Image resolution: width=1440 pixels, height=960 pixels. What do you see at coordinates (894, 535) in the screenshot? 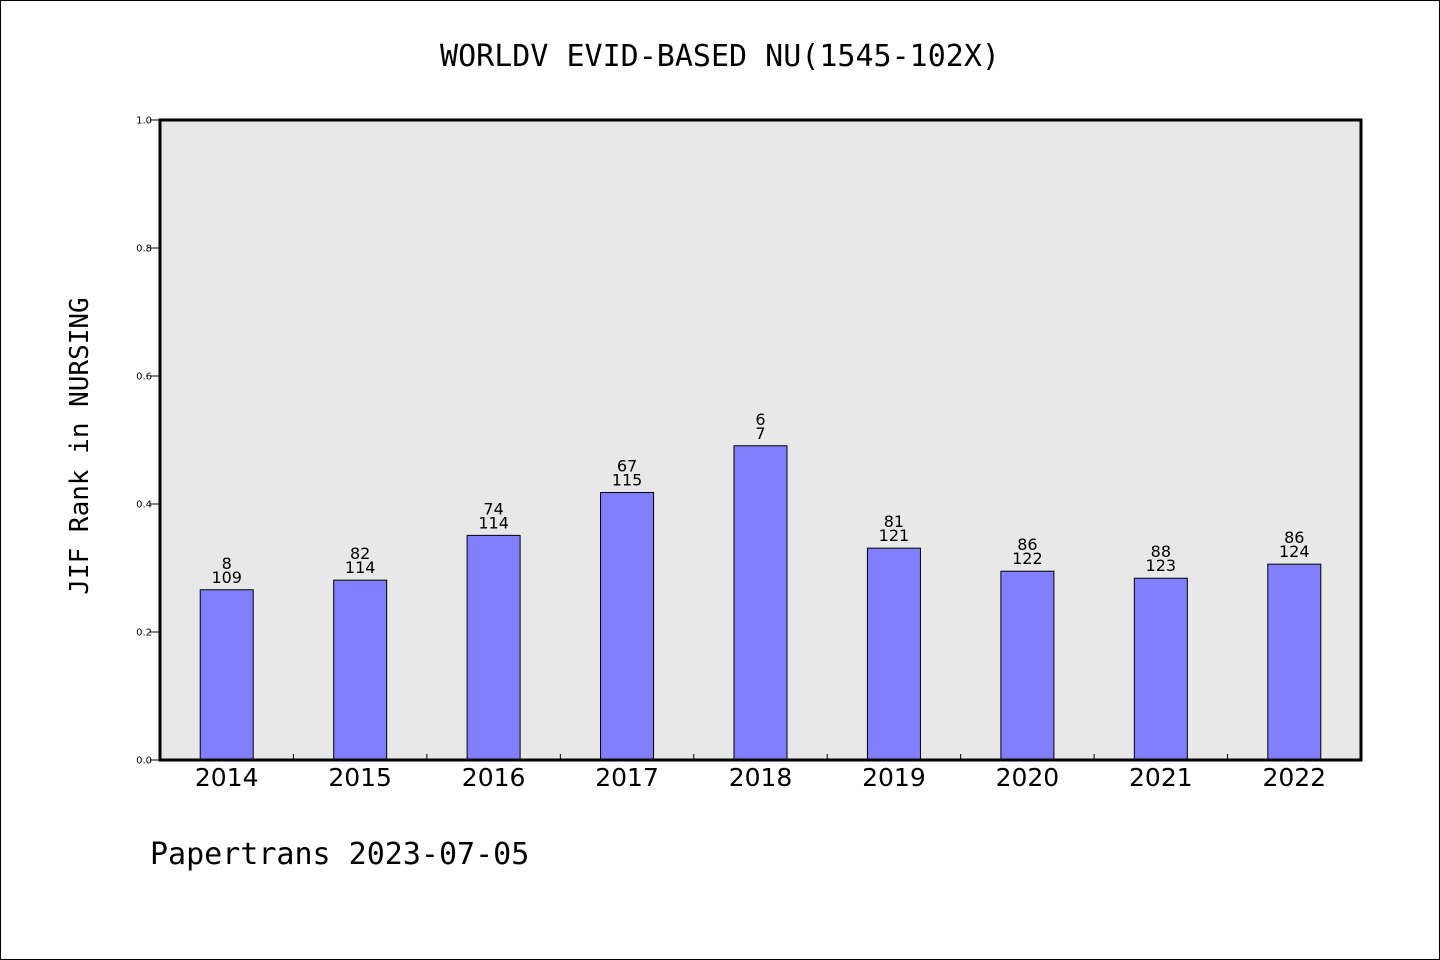
I see `bar-total-label: 121` at bounding box center [894, 535].